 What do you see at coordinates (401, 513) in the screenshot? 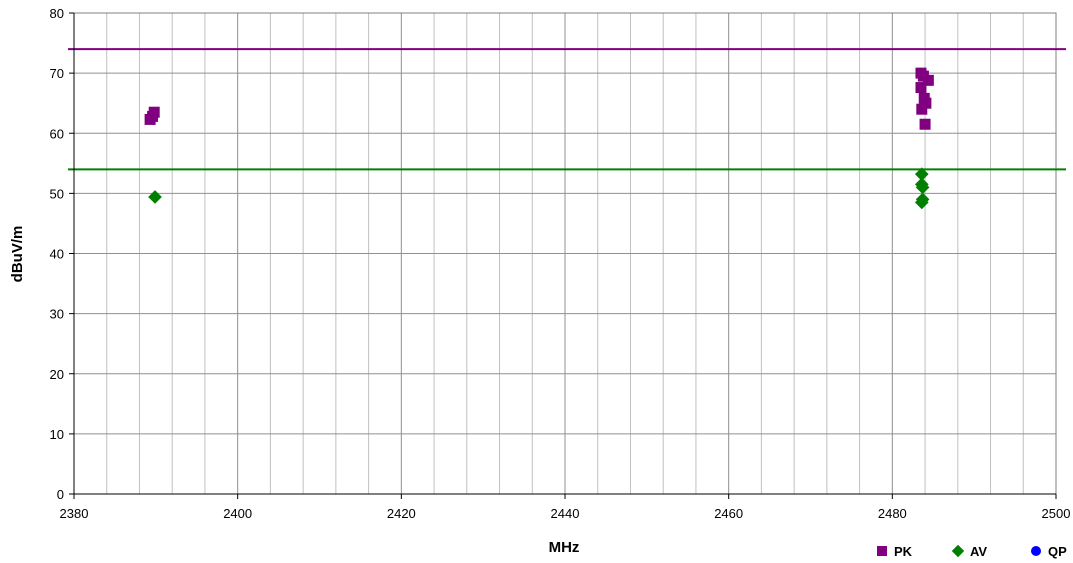
I see `x-tick-label: 2420` at bounding box center [401, 513].